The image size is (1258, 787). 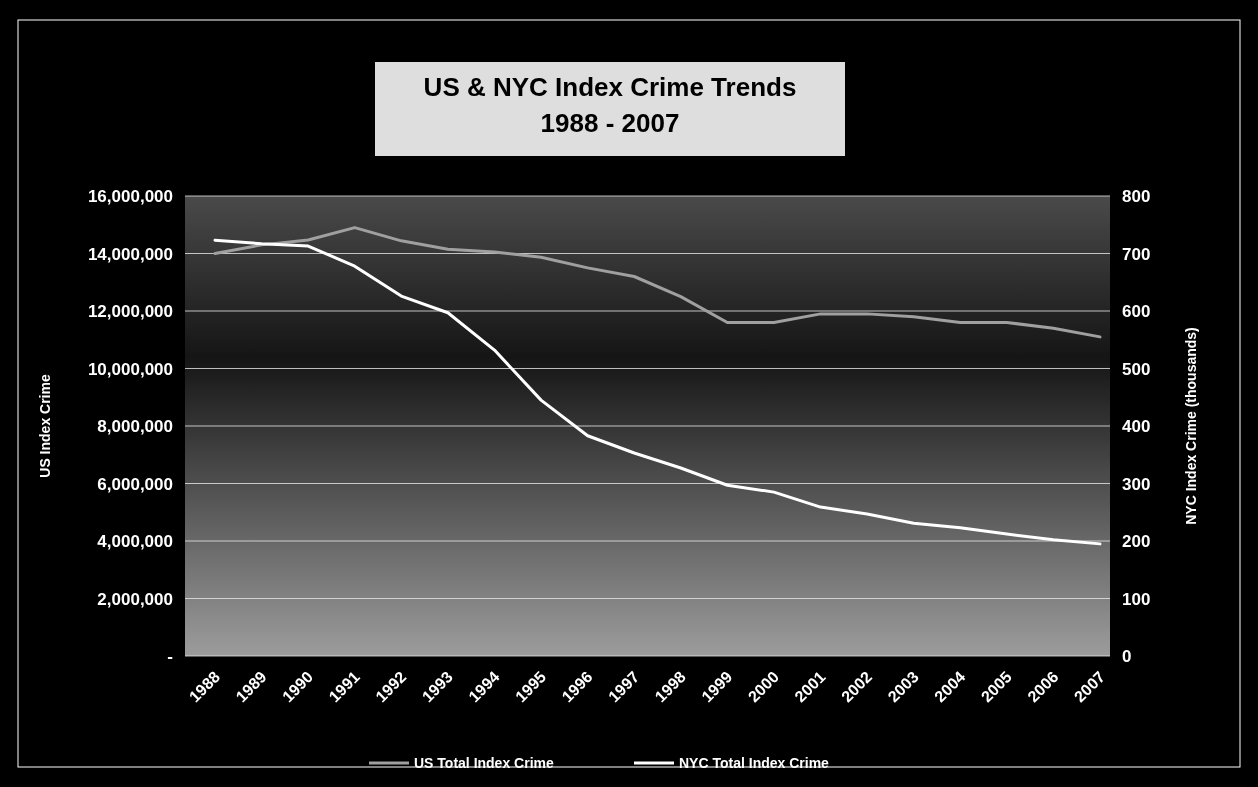 What do you see at coordinates (610, 105) in the screenshot?
I see `chart-title: US & NYC Index Crime Trends 1988 - 2007` at bounding box center [610, 105].